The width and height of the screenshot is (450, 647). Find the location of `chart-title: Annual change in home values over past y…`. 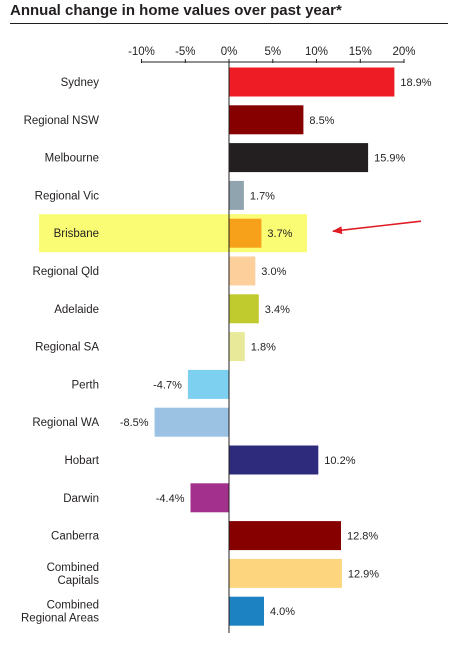

chart-title: Annual change in home values over past y… is located at coordinates (176, 10).